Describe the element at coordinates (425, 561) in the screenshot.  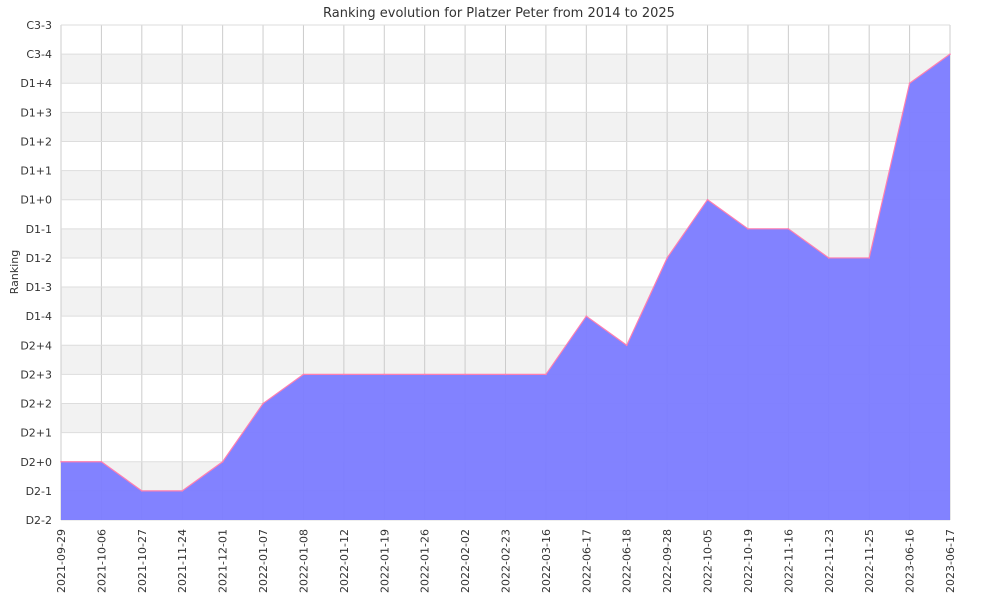
I see `x-tick-label: 2022-01-26` at that location.